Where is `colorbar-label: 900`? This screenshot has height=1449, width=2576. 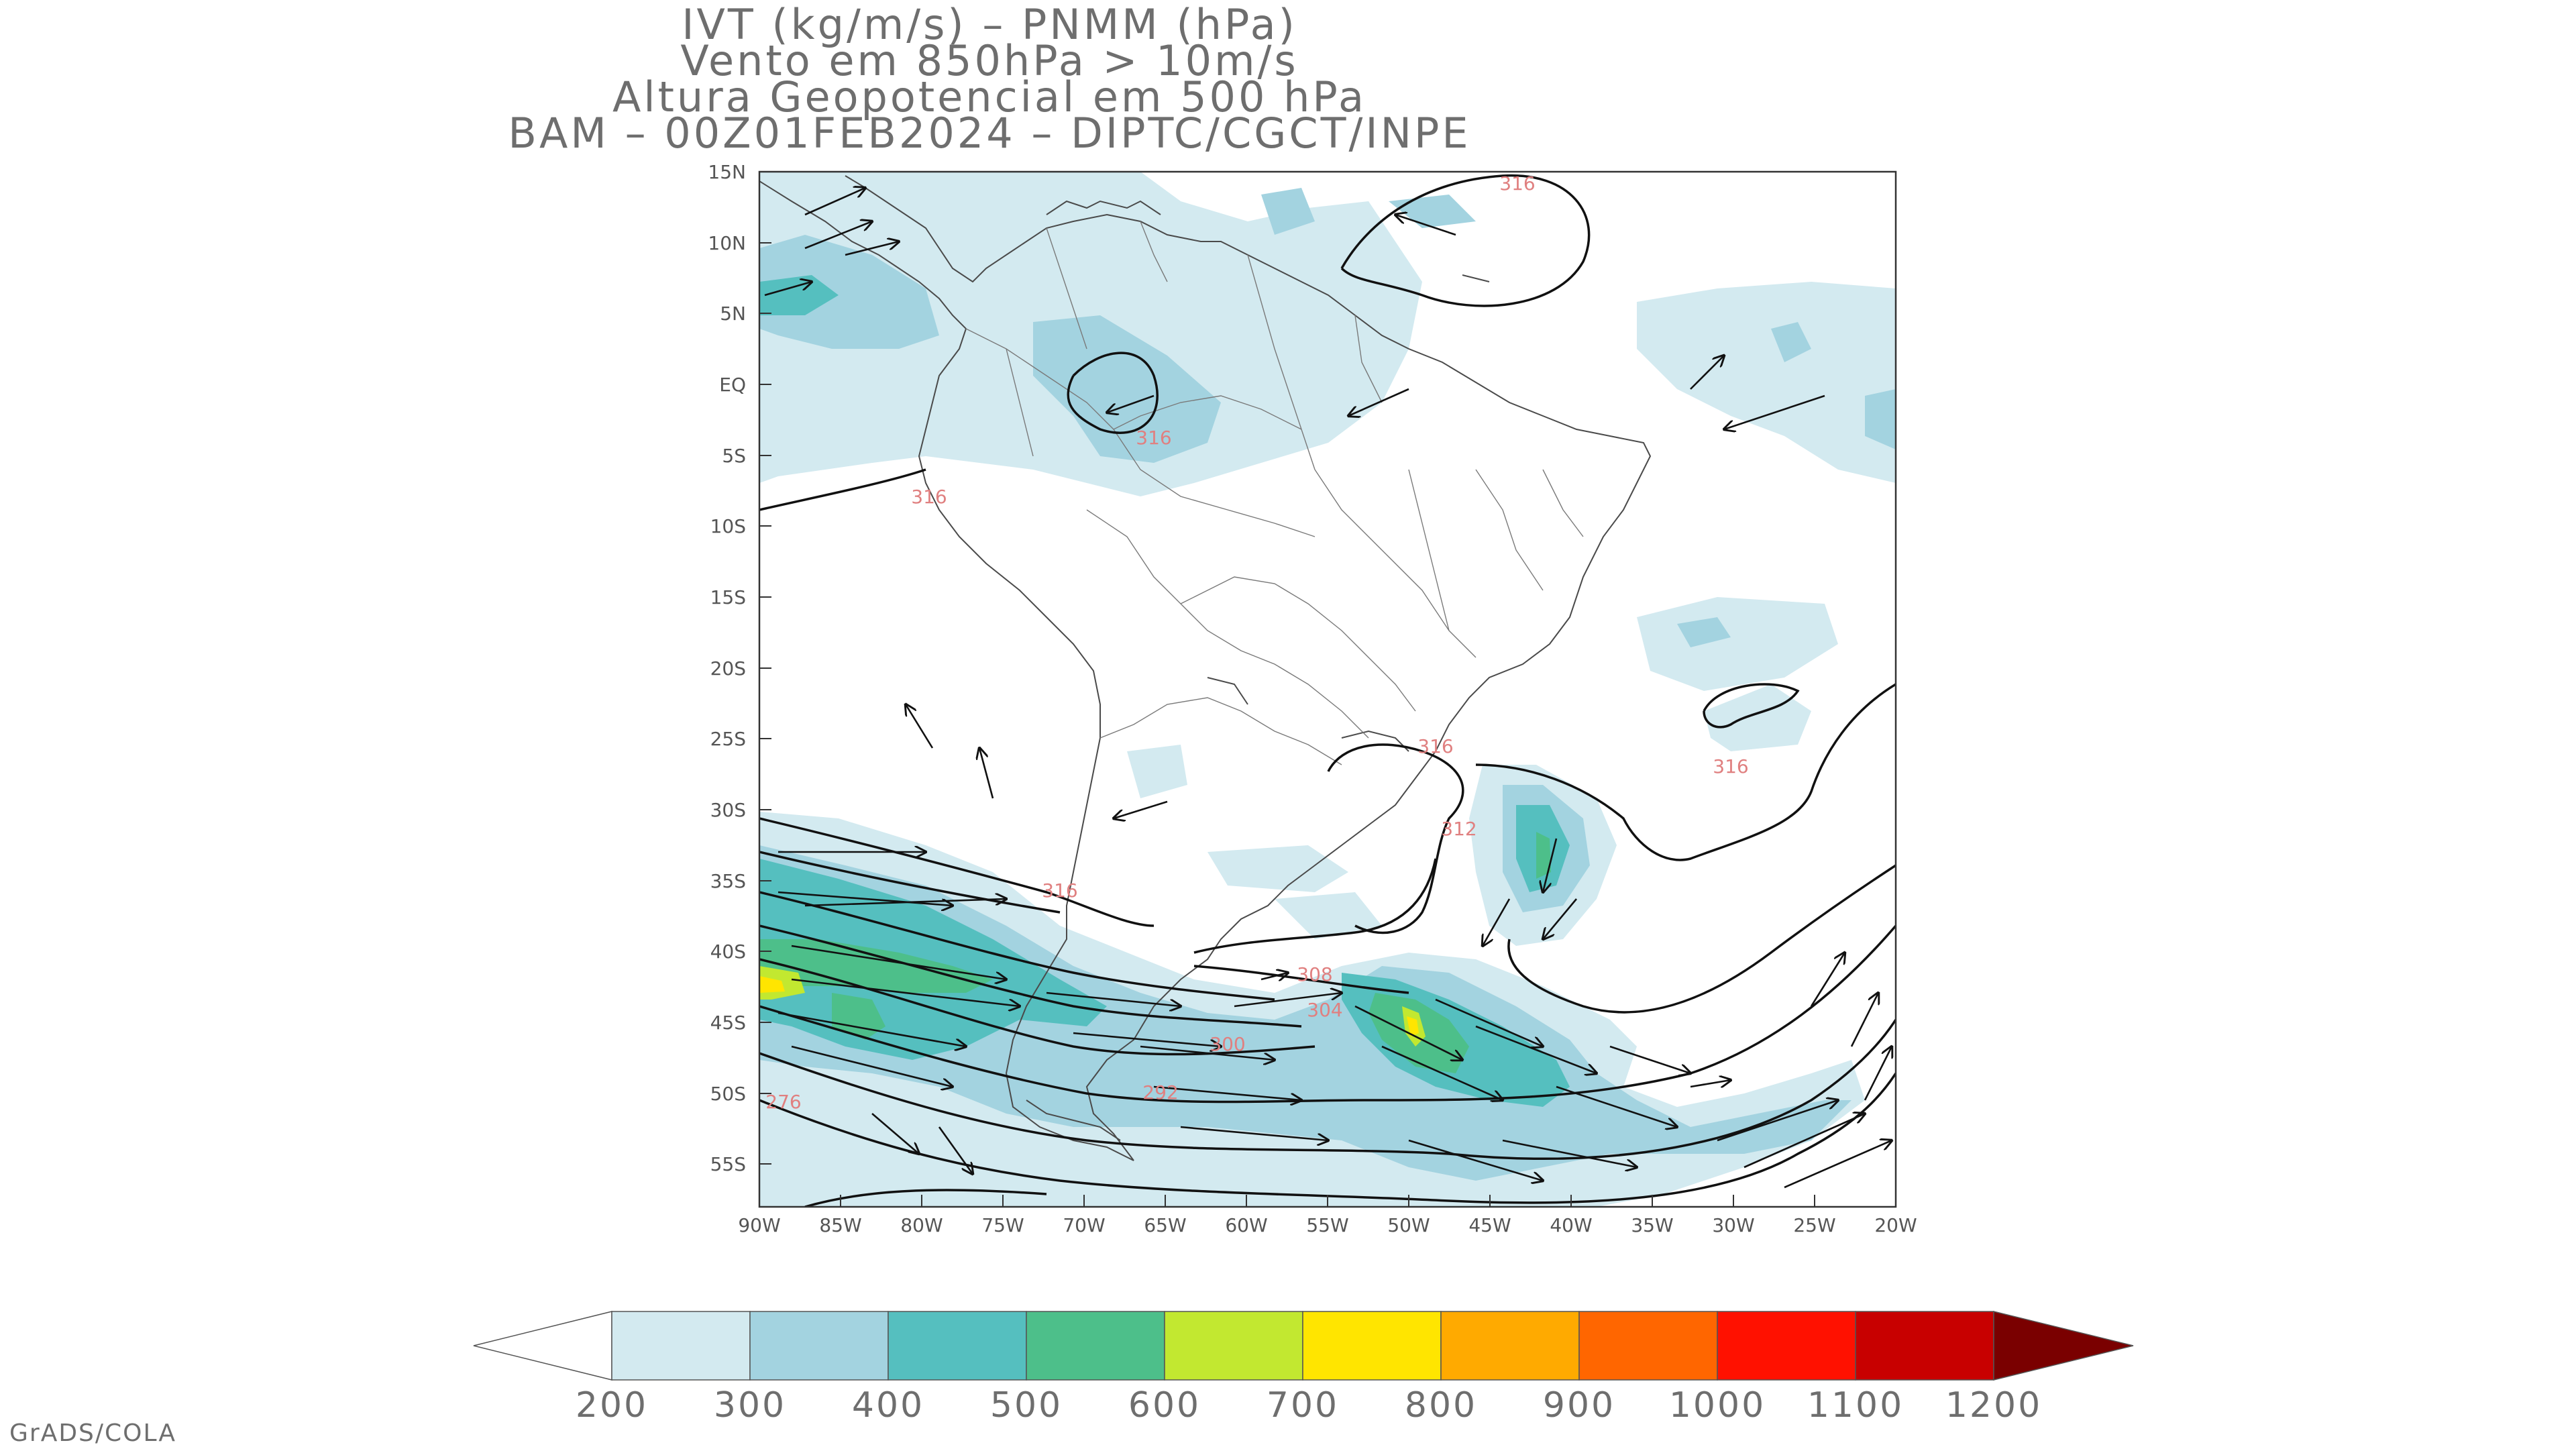
colorbar-label: 900 is located at coordinates (1579, 1405).